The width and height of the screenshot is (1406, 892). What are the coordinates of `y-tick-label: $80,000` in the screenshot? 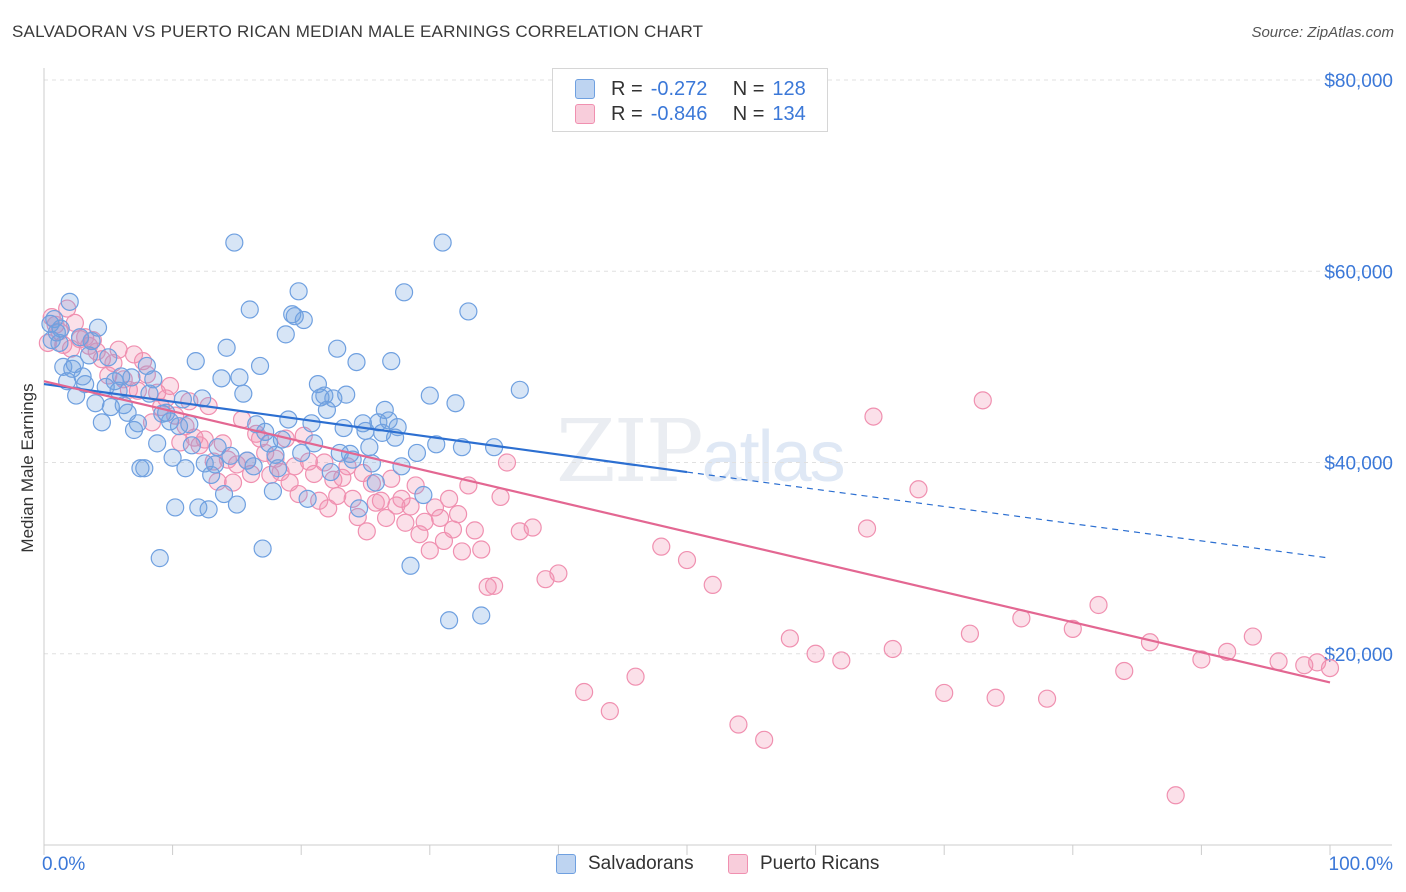 It's located at (1358, 81).